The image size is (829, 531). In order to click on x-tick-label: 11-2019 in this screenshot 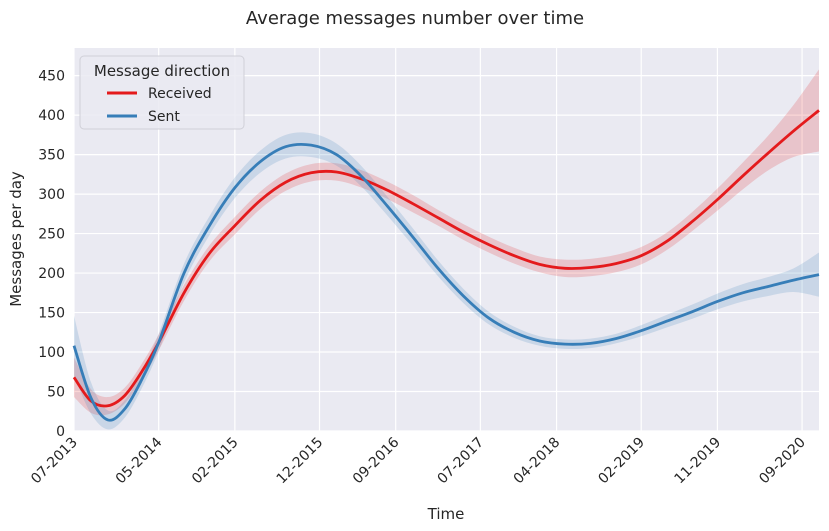, I will do `click(698, 461)`.